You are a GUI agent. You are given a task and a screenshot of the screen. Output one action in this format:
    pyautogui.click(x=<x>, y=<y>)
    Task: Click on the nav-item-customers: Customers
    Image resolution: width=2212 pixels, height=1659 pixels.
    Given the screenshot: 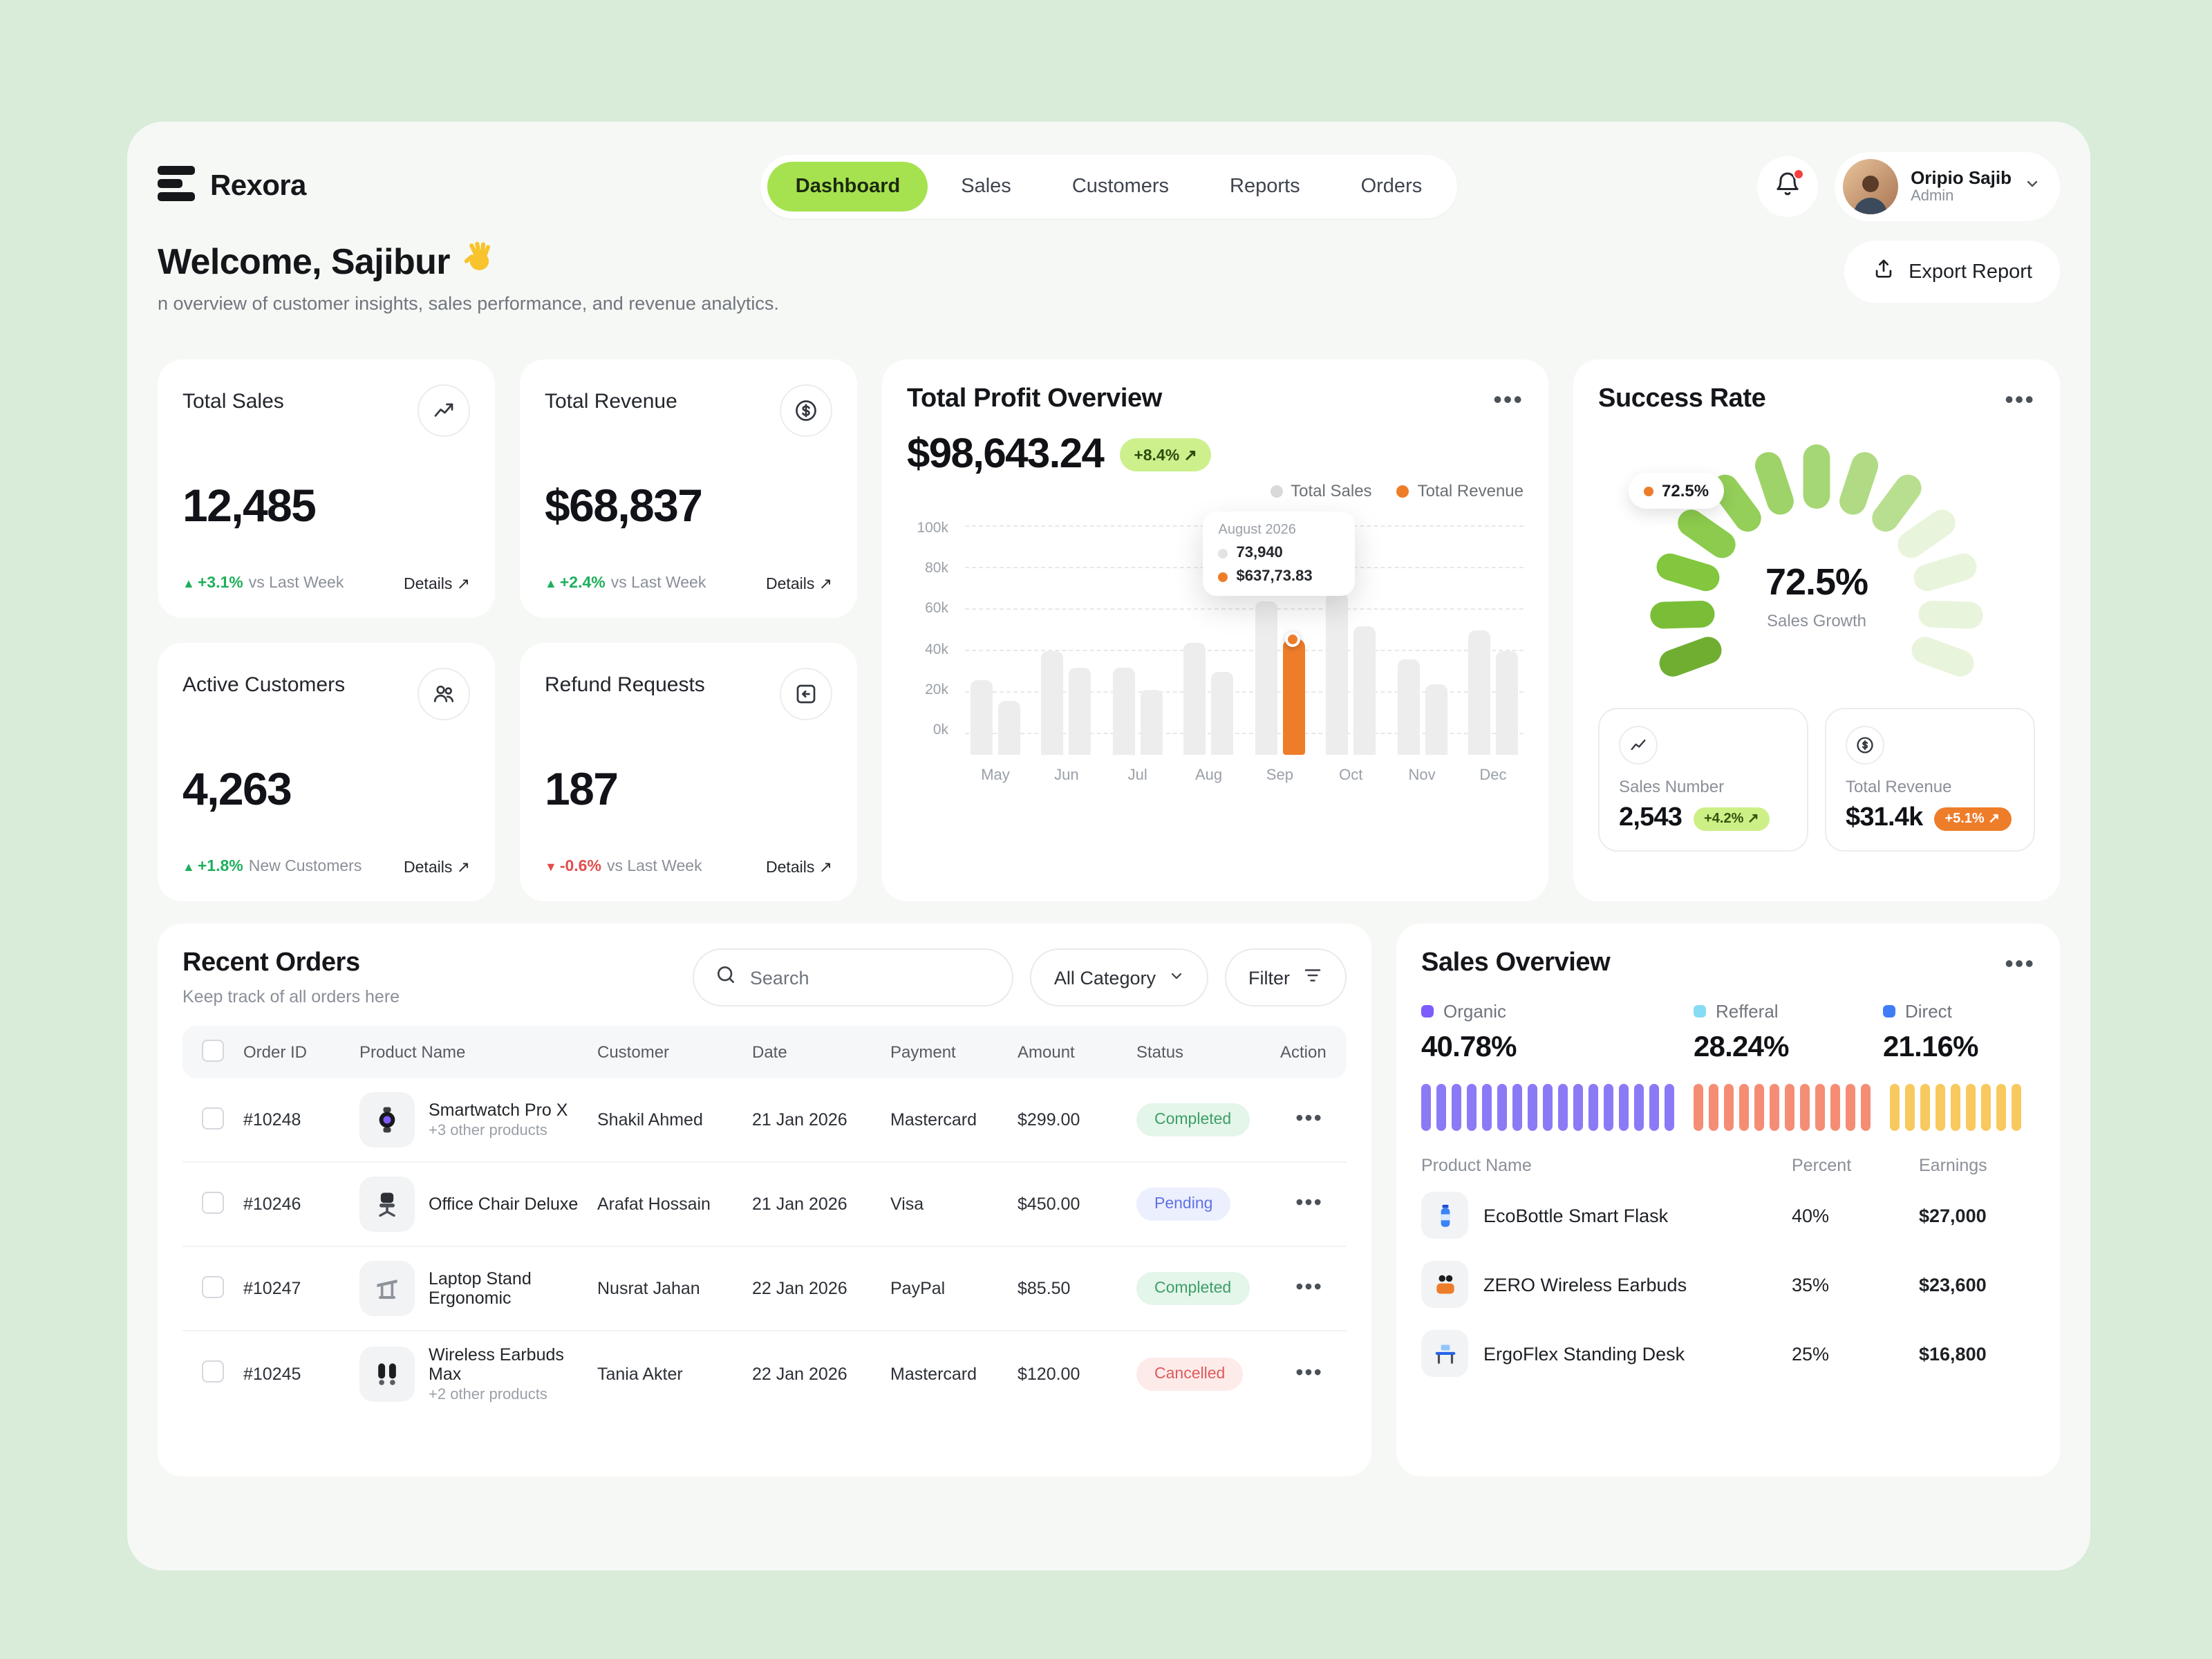 What is the action you would take?
    pyautogui.click(x=1120, y=187)
    